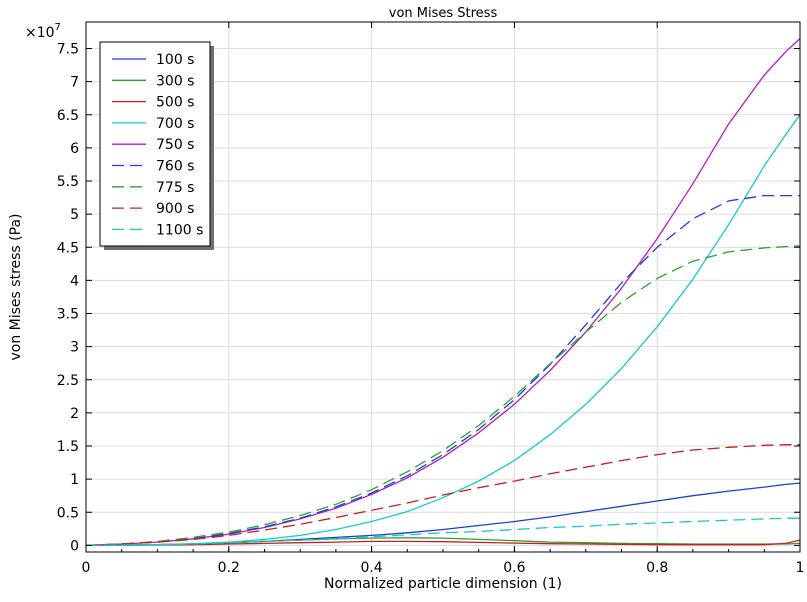  What do you see at coordinates (68, 315) in the screenshot?
I see `y-tick-label: 3.5` at bounding box center [68, 315].